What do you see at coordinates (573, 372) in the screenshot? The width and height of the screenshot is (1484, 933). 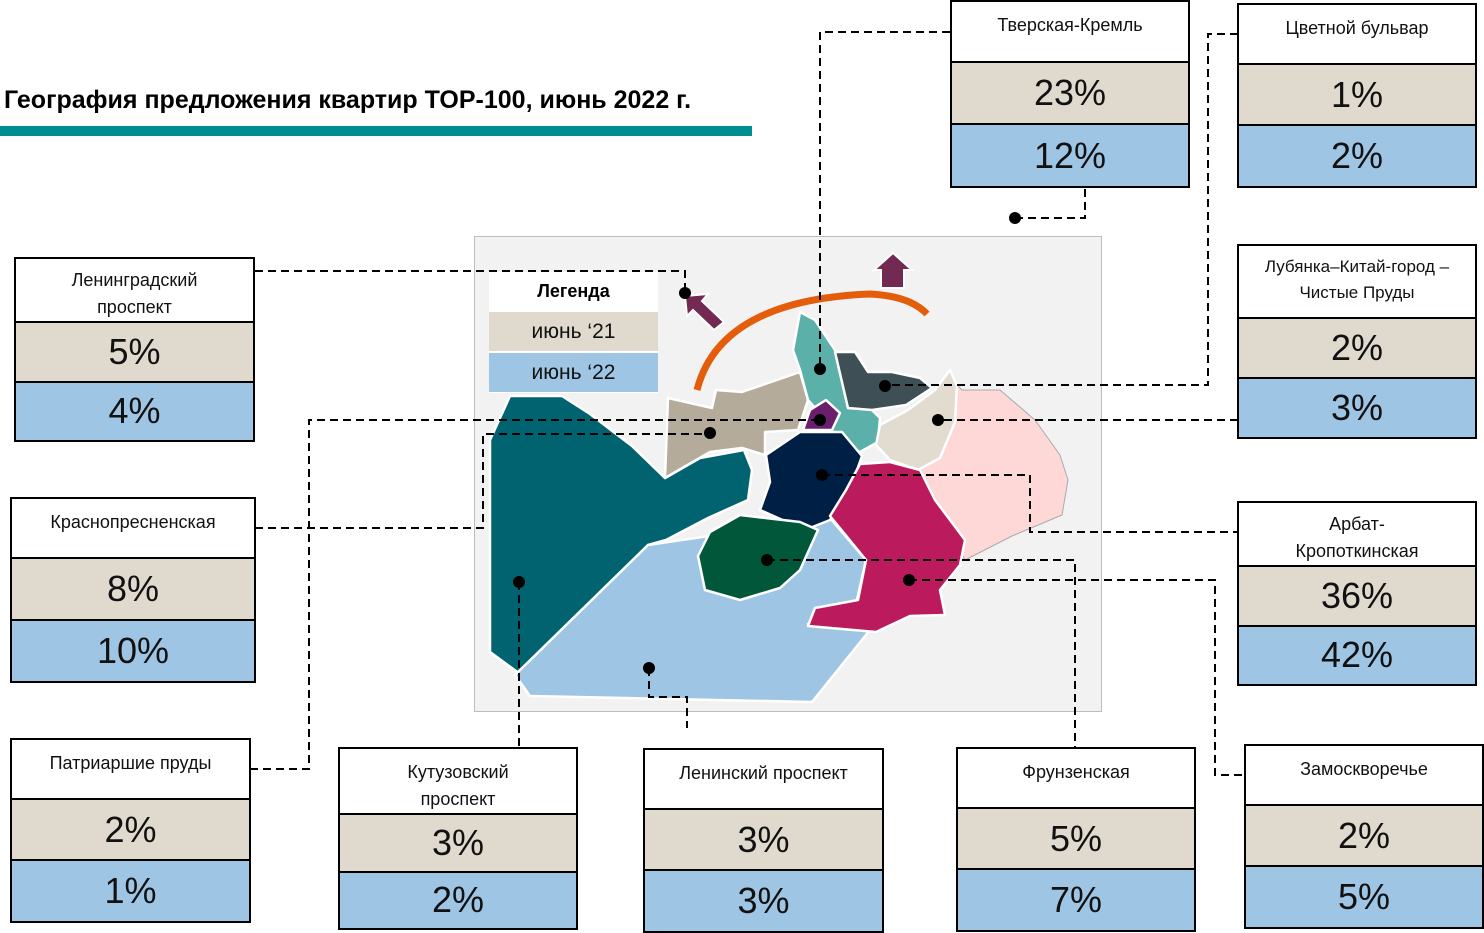 I see `legend-item-jun22: июнь ‘22` at bounding box center [573, 372].